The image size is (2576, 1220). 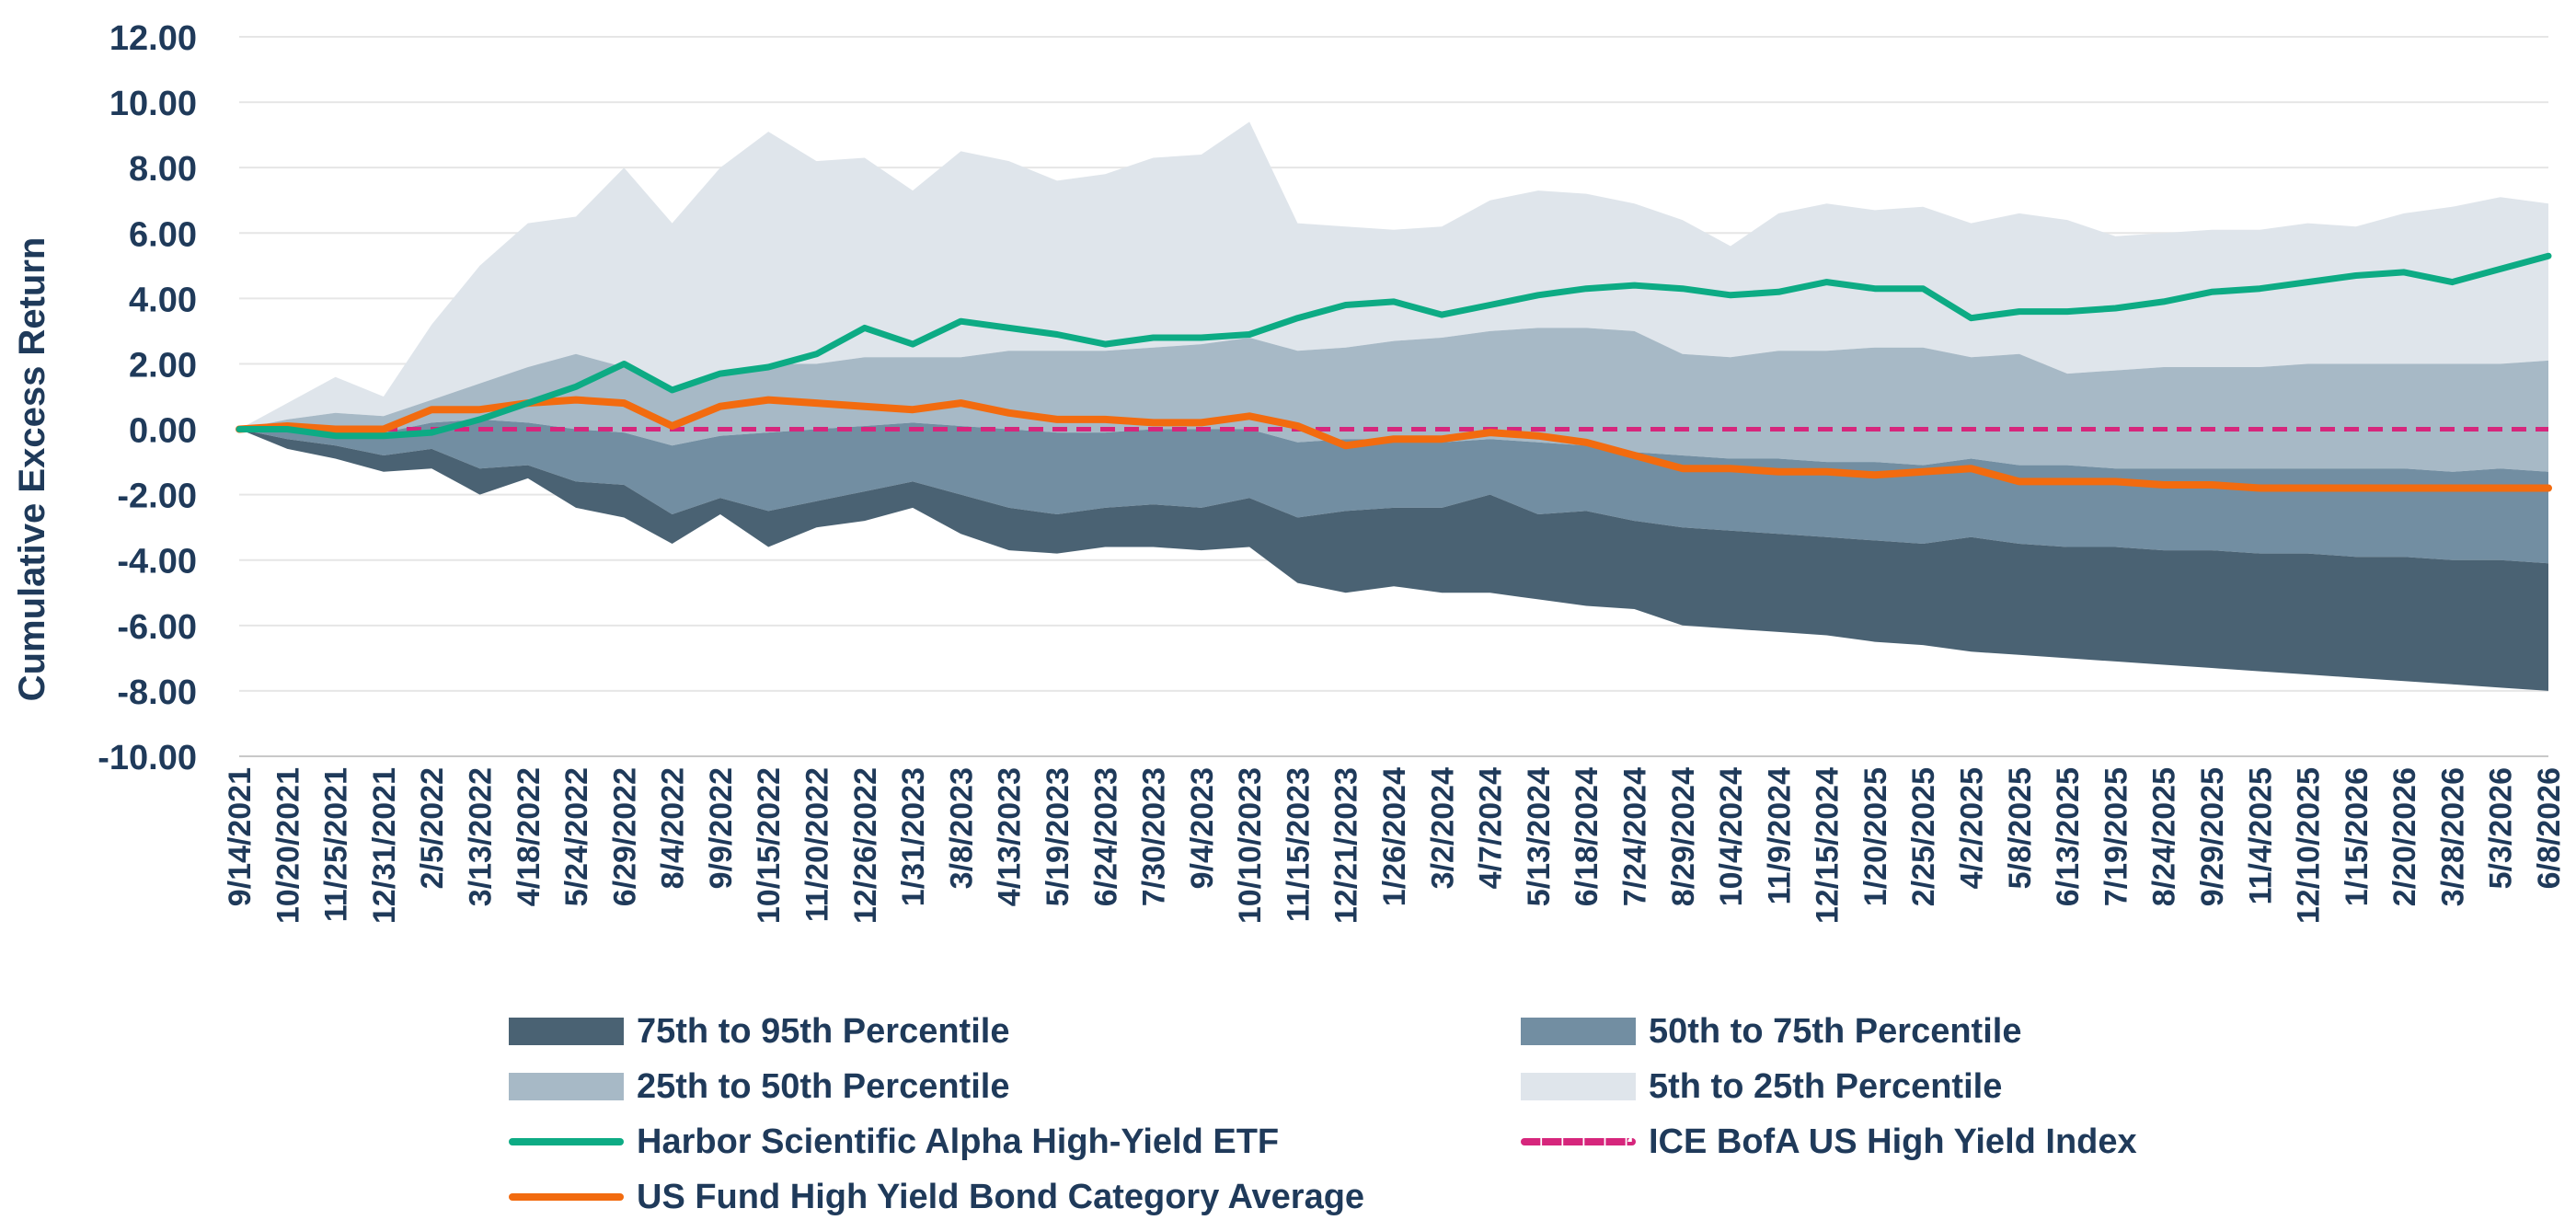 What do you see at coordinates (1346, 845) in the screenshot?
I see `x-tick-label: 12/21/2023` at bounding box center [1346, 845].